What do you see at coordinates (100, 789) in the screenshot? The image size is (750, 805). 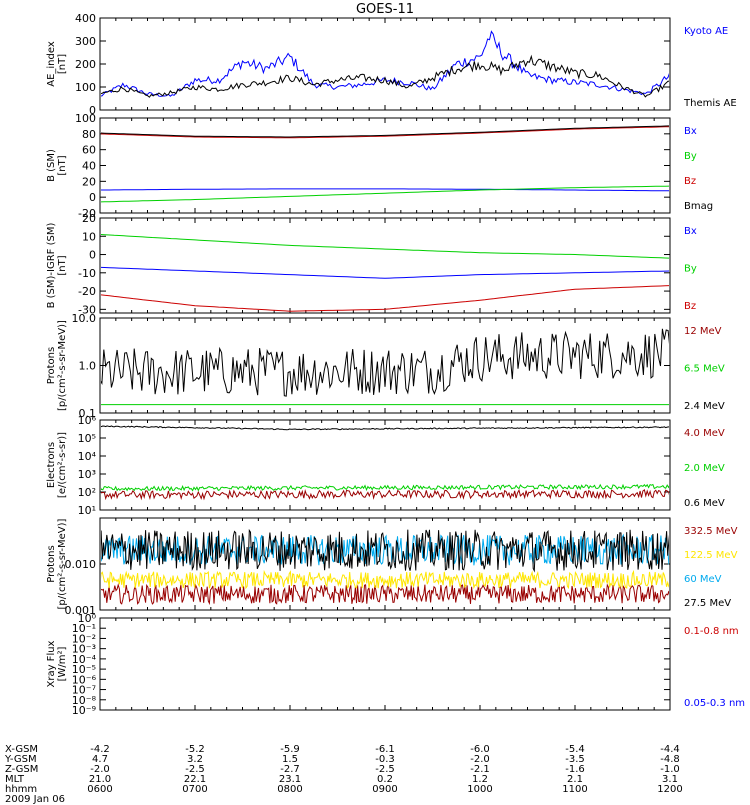 I see `time-tick-label: 0600` at bounding box center [100, 789].